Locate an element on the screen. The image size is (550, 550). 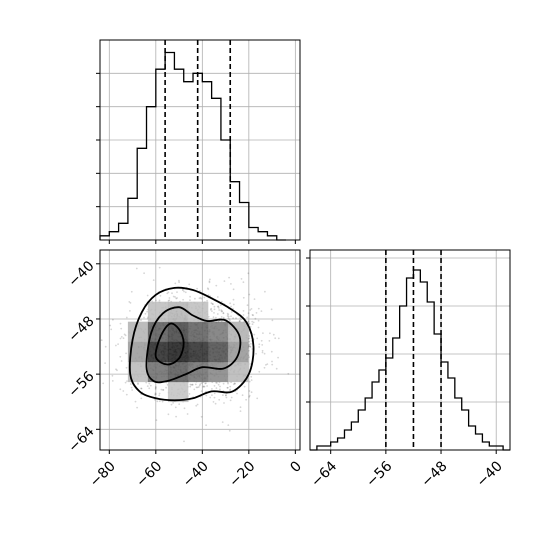
hist2-gridlines is located at coordinates (410, 350).